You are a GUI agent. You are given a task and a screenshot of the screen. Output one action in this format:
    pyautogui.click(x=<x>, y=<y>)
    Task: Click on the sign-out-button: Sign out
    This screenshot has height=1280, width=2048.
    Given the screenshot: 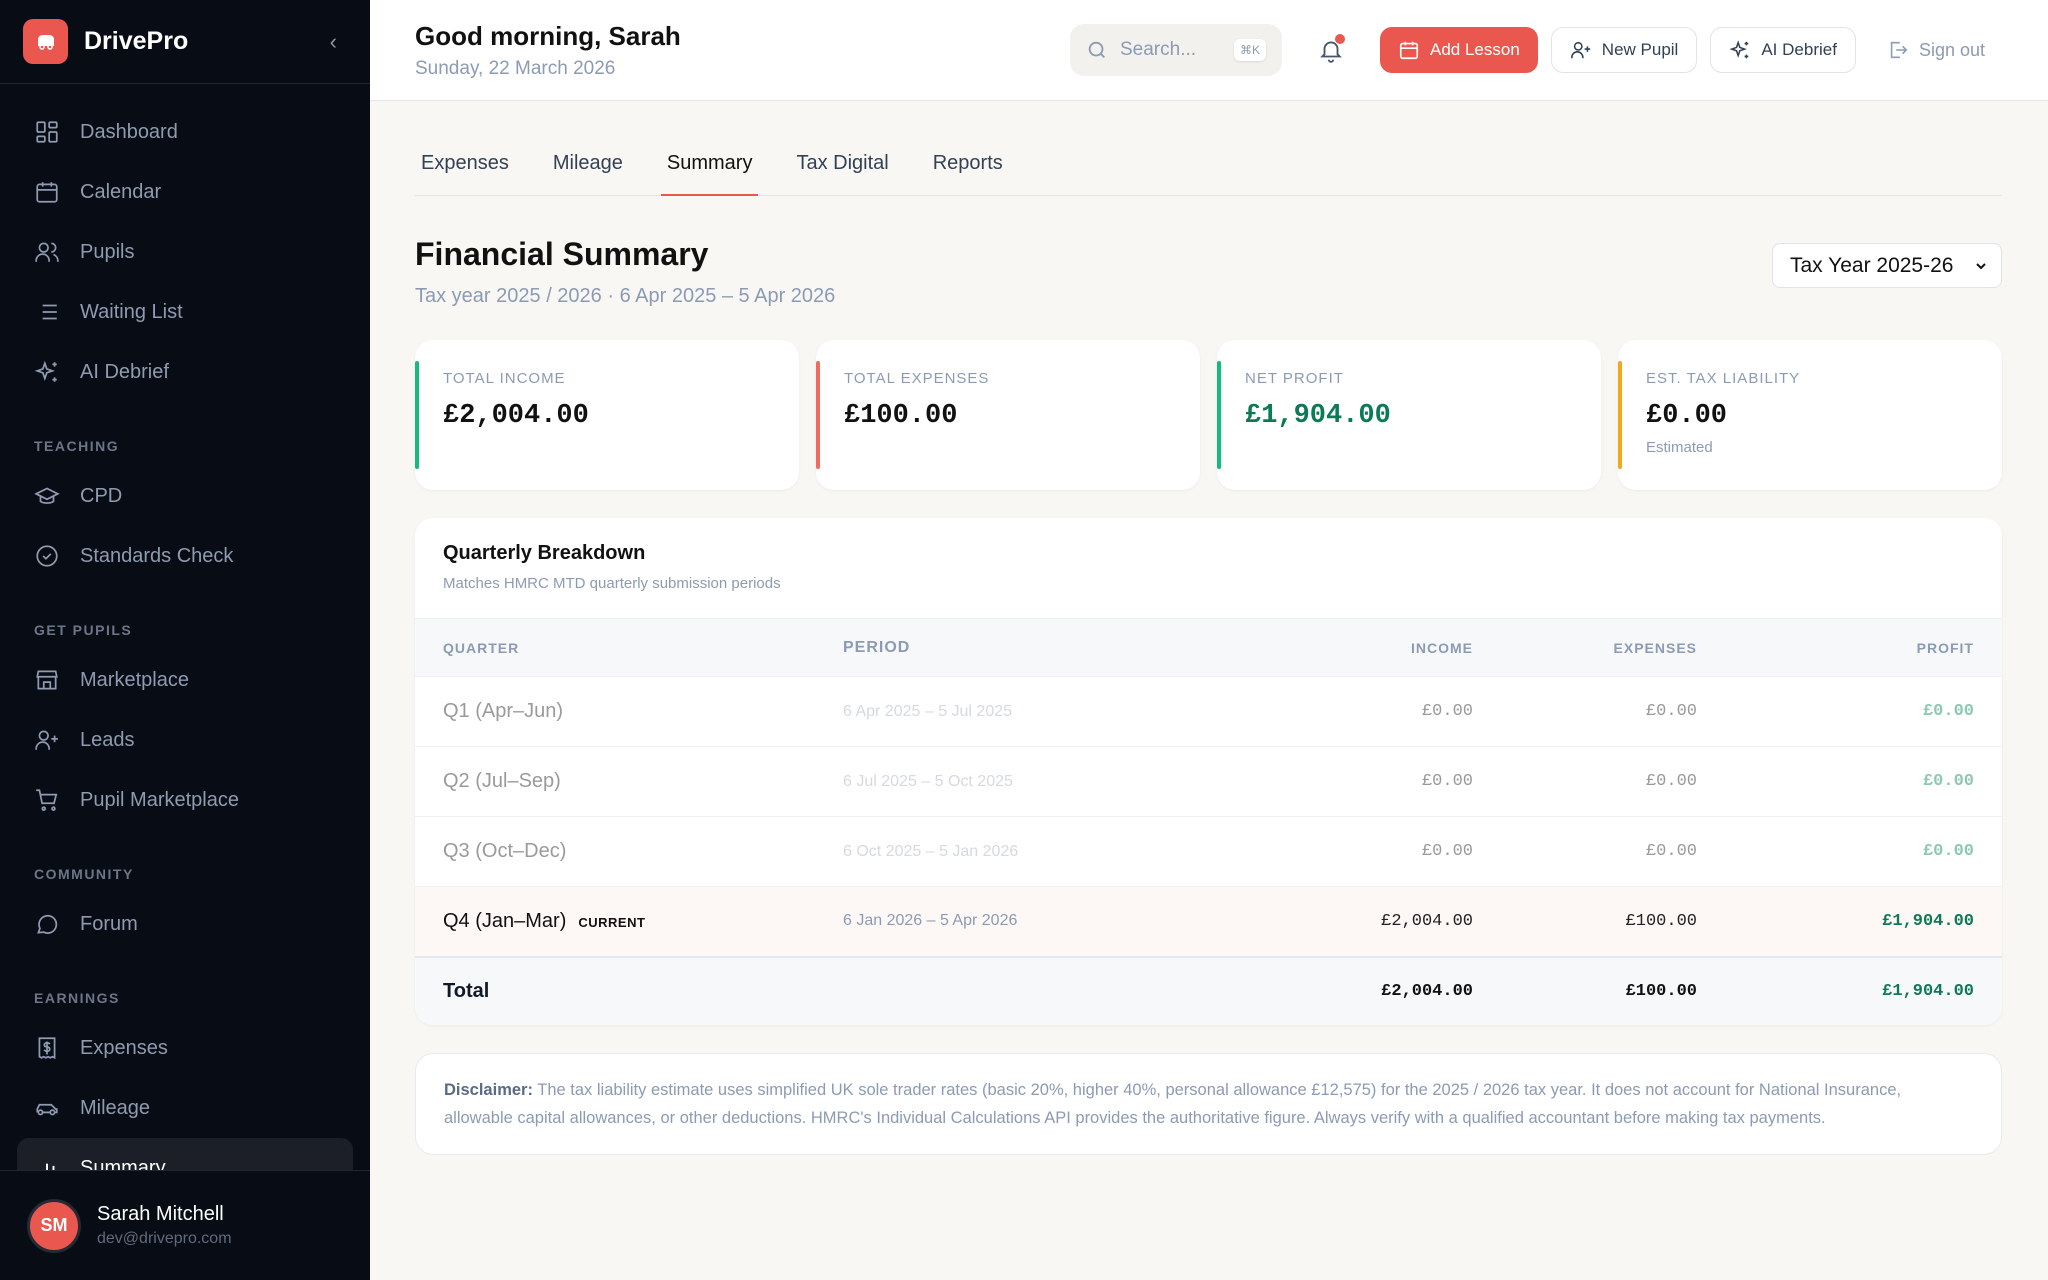 What is the action you would take?
    pyautogui.click(x=1936, y=50)
    